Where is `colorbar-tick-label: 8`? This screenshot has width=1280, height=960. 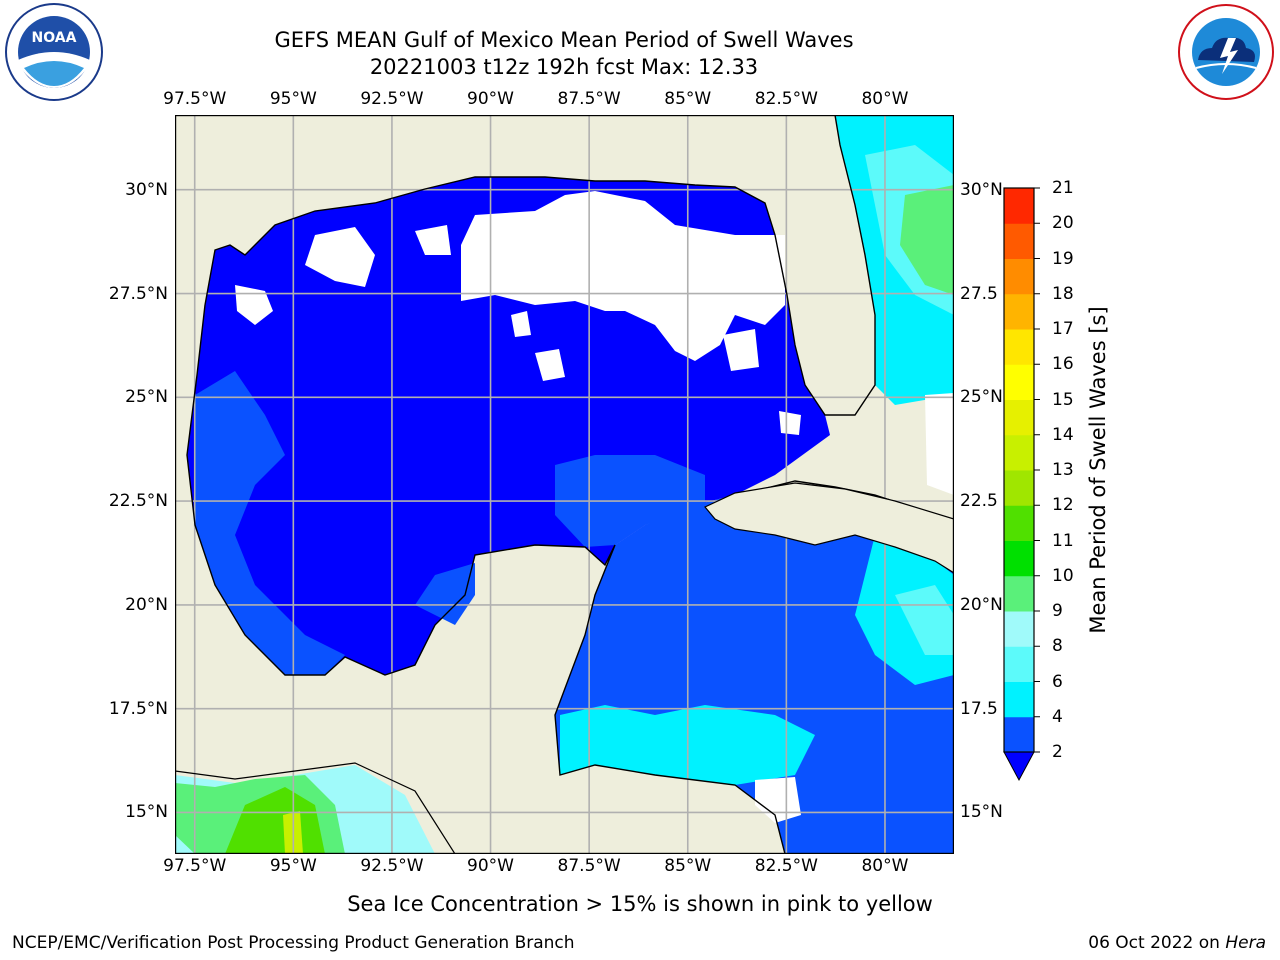
colorbar-tick-label: 8 is located at coordinates (1057, 646).